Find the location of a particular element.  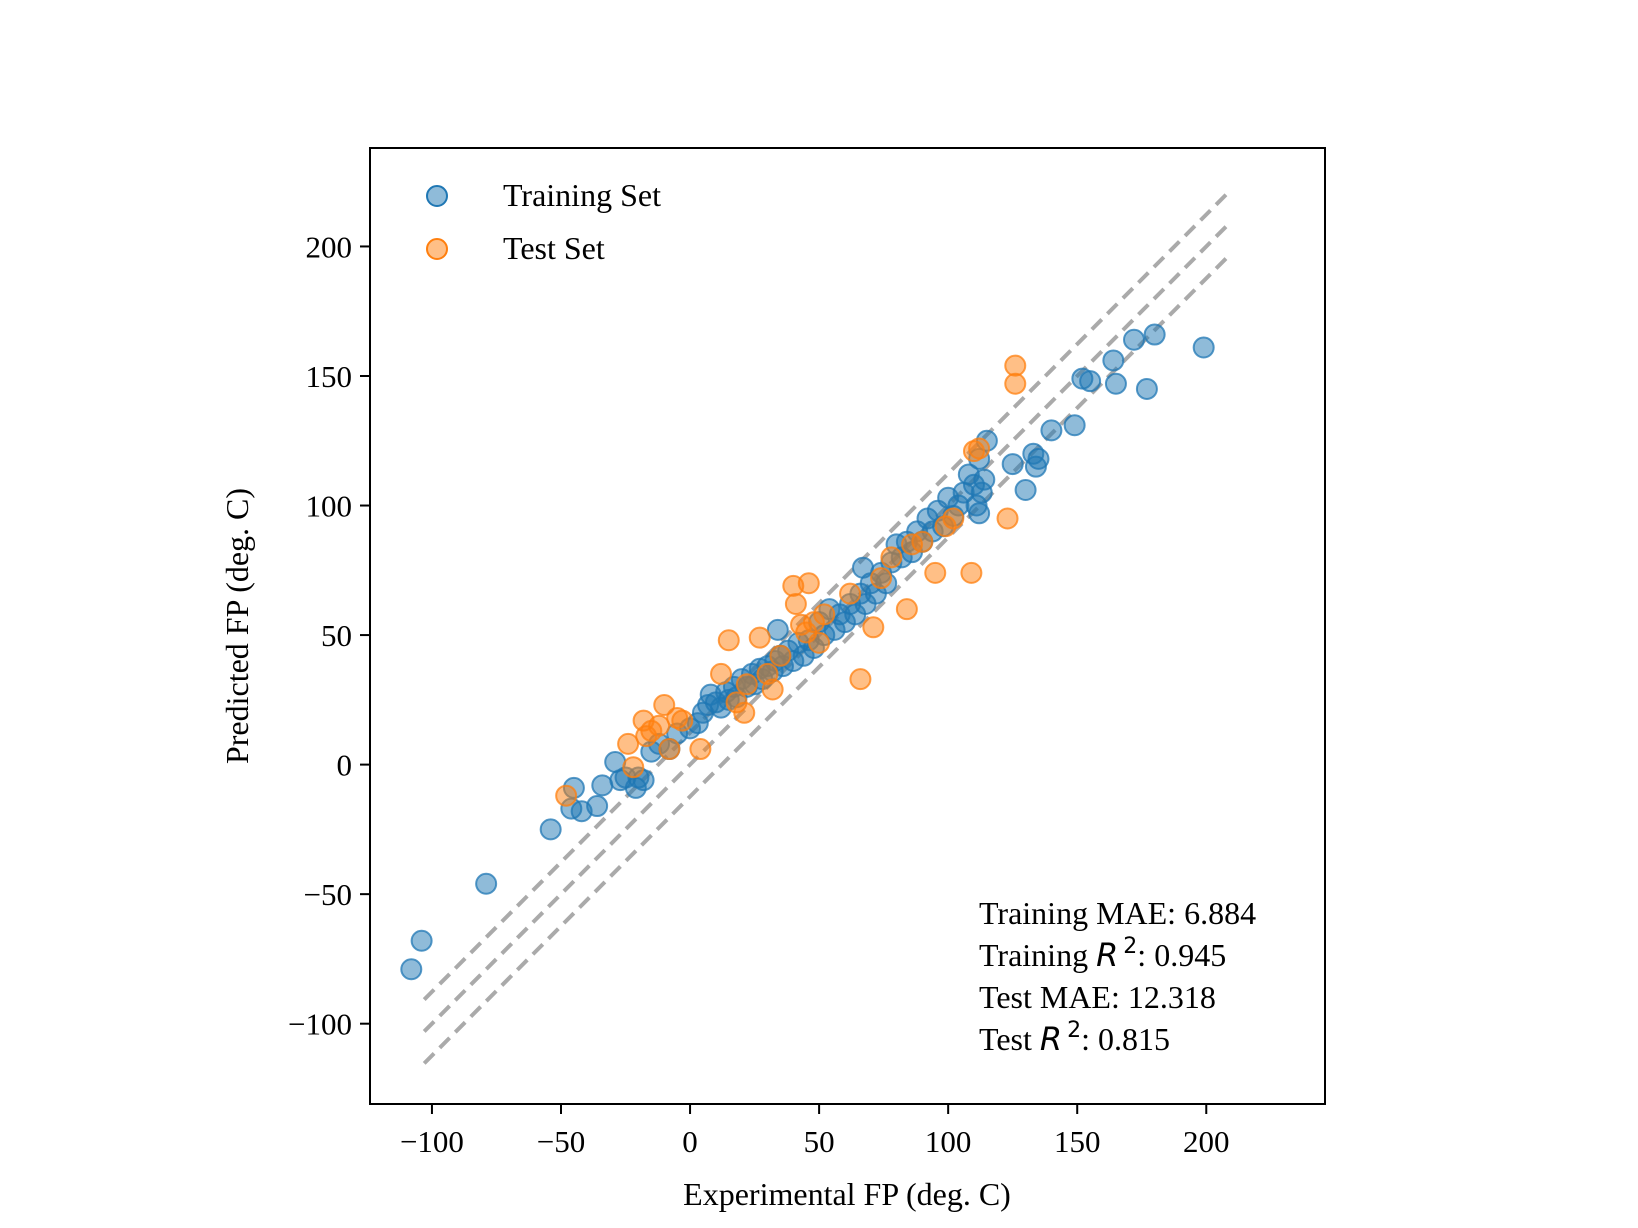

legend-marker-test is located at coordinates (437, 249).